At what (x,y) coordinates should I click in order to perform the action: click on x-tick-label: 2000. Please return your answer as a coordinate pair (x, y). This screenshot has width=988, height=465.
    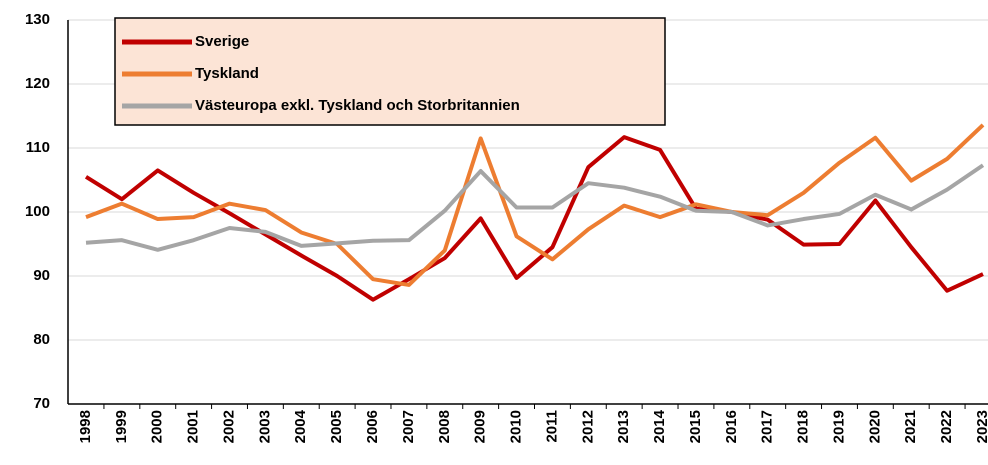
    Looking at the image, I should click on (157, 426).